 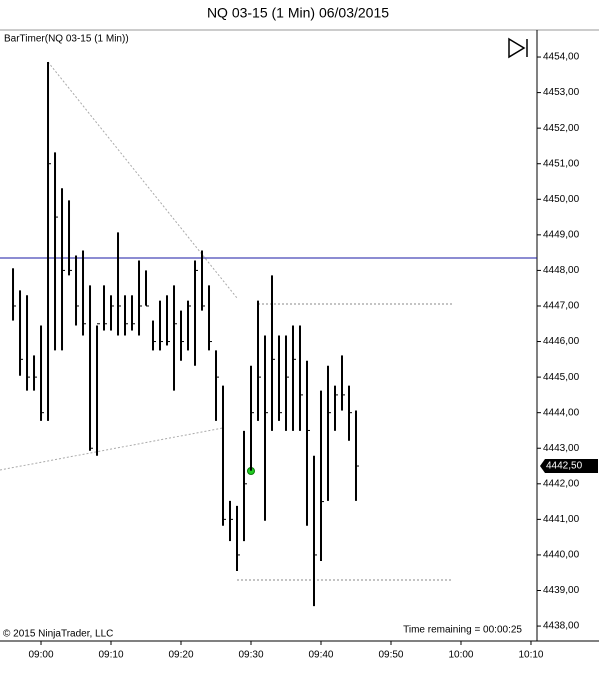 I want to click on price-marker-label: 4442,50, so click(x=564, y=466).